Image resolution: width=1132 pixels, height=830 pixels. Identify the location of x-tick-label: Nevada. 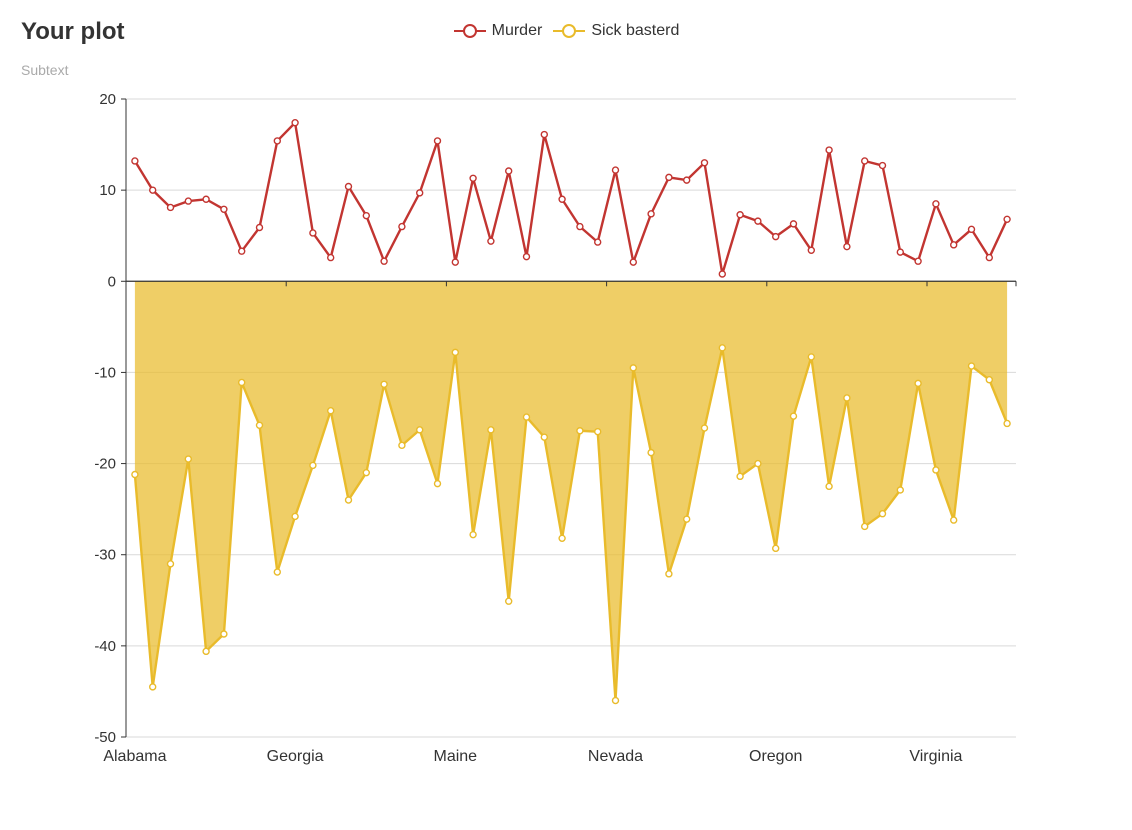
(615, 756).